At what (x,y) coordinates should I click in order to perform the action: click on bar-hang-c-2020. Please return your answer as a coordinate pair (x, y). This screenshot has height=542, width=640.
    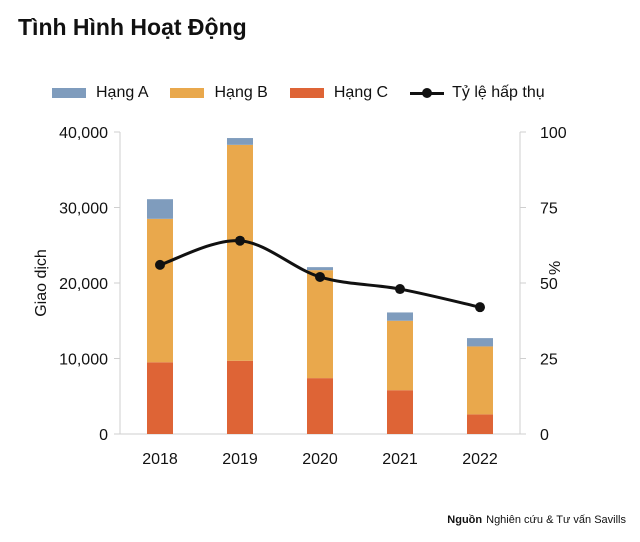
    Looking at the image, I should click on (320, 406).